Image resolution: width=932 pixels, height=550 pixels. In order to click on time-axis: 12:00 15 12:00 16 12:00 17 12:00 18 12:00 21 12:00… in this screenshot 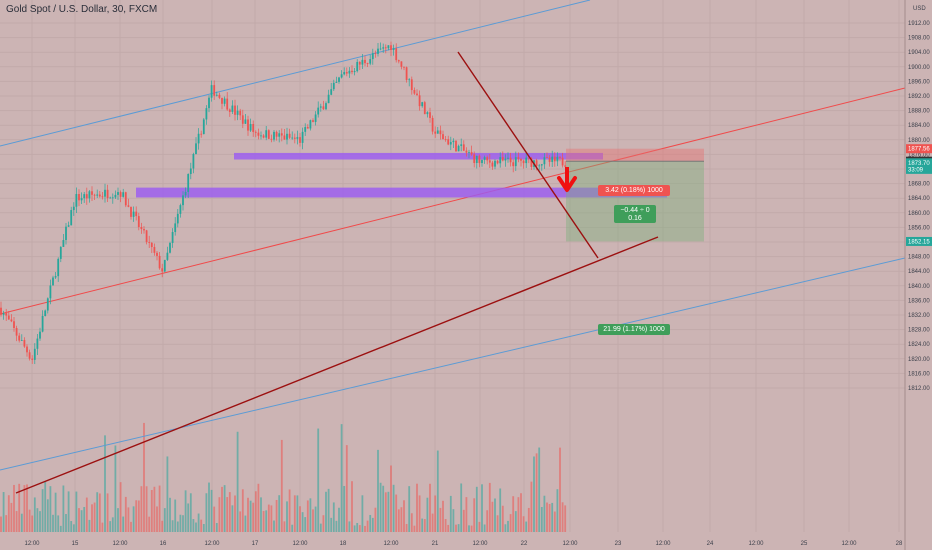, I will do `click(463, 544)`.